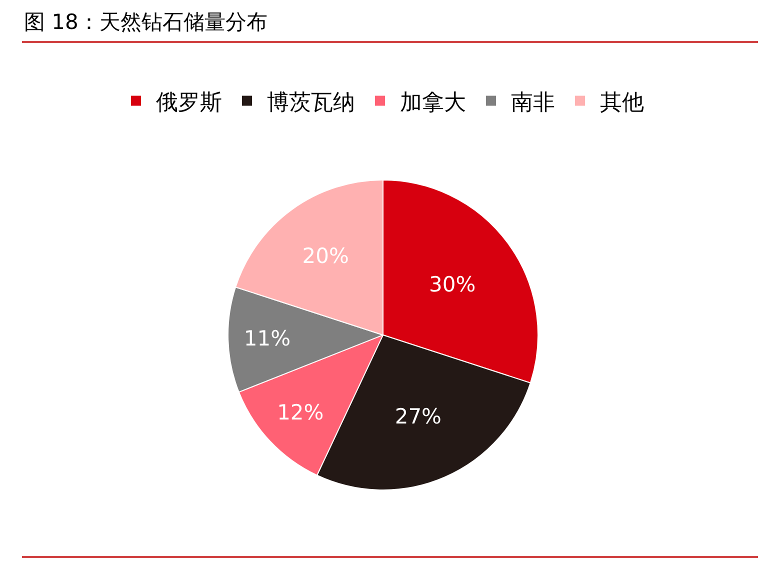  What do you see at coordinates (433, 103) in the screenshot?
I see `legend-label: 加拿大` at bounding box center [433, 103].